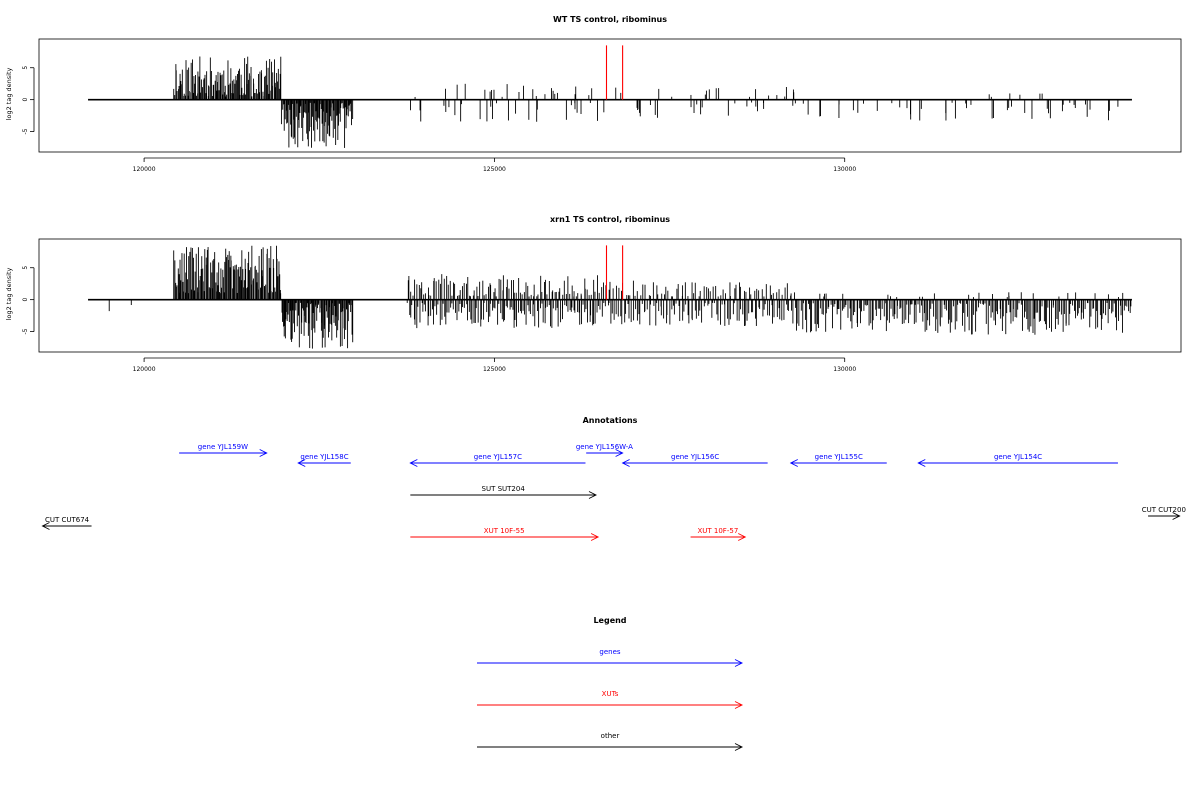 This screenshot has width=1200, height=800. I want to click on wt-plot-frame, so click(610, 95).